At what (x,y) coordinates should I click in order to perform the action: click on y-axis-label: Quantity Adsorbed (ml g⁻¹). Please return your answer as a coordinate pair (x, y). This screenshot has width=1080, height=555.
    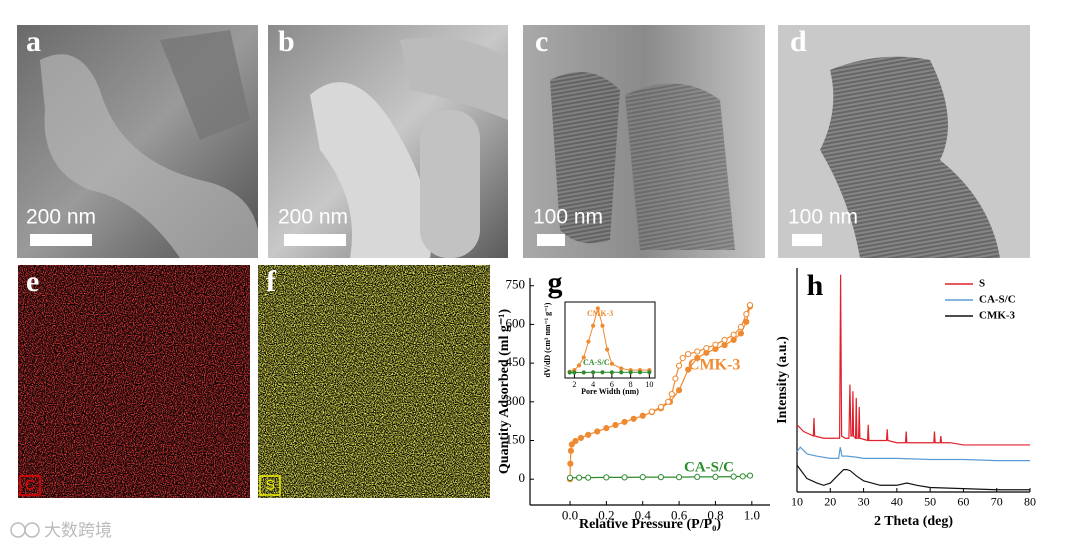
    Looking at the image, I should click on (504, 392).